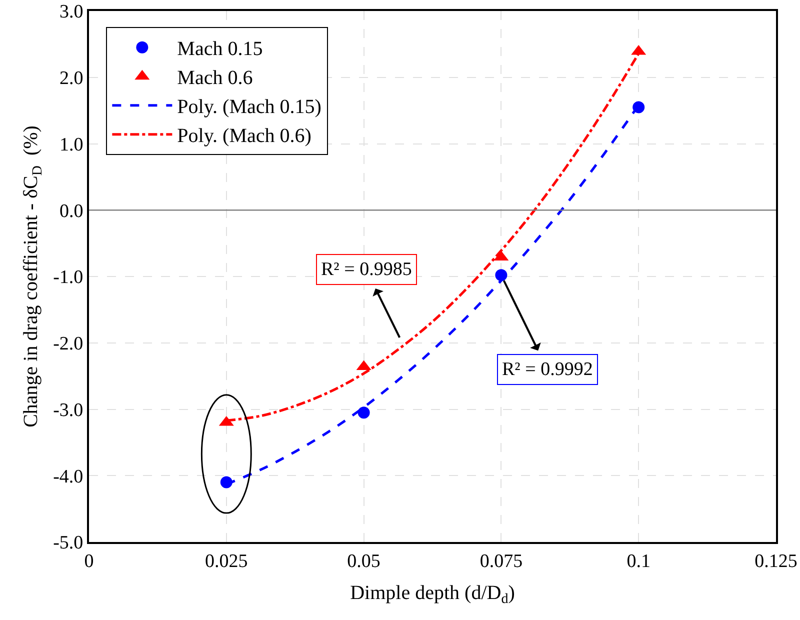 Image resolution: width=800 pixels, height=620 pixels. Describe the element at coordinates (776, 561) in the screenshot. I see `x-tick-label: 0.125` at that location.